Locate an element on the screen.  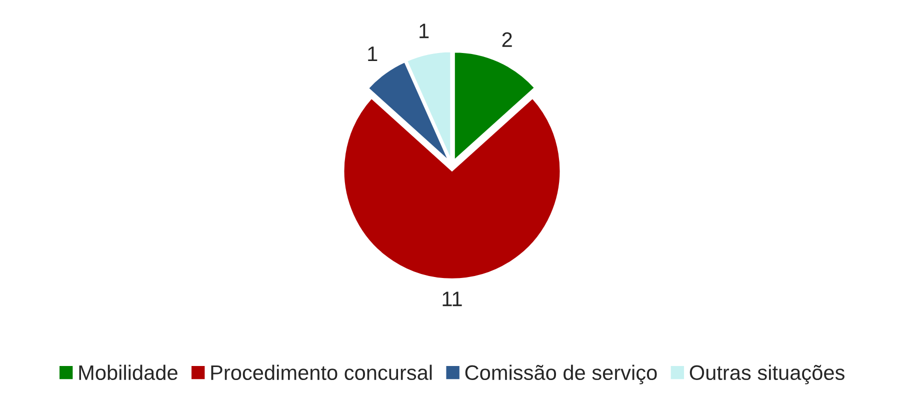
data-label: 2 is located at coordinates (507, 39).